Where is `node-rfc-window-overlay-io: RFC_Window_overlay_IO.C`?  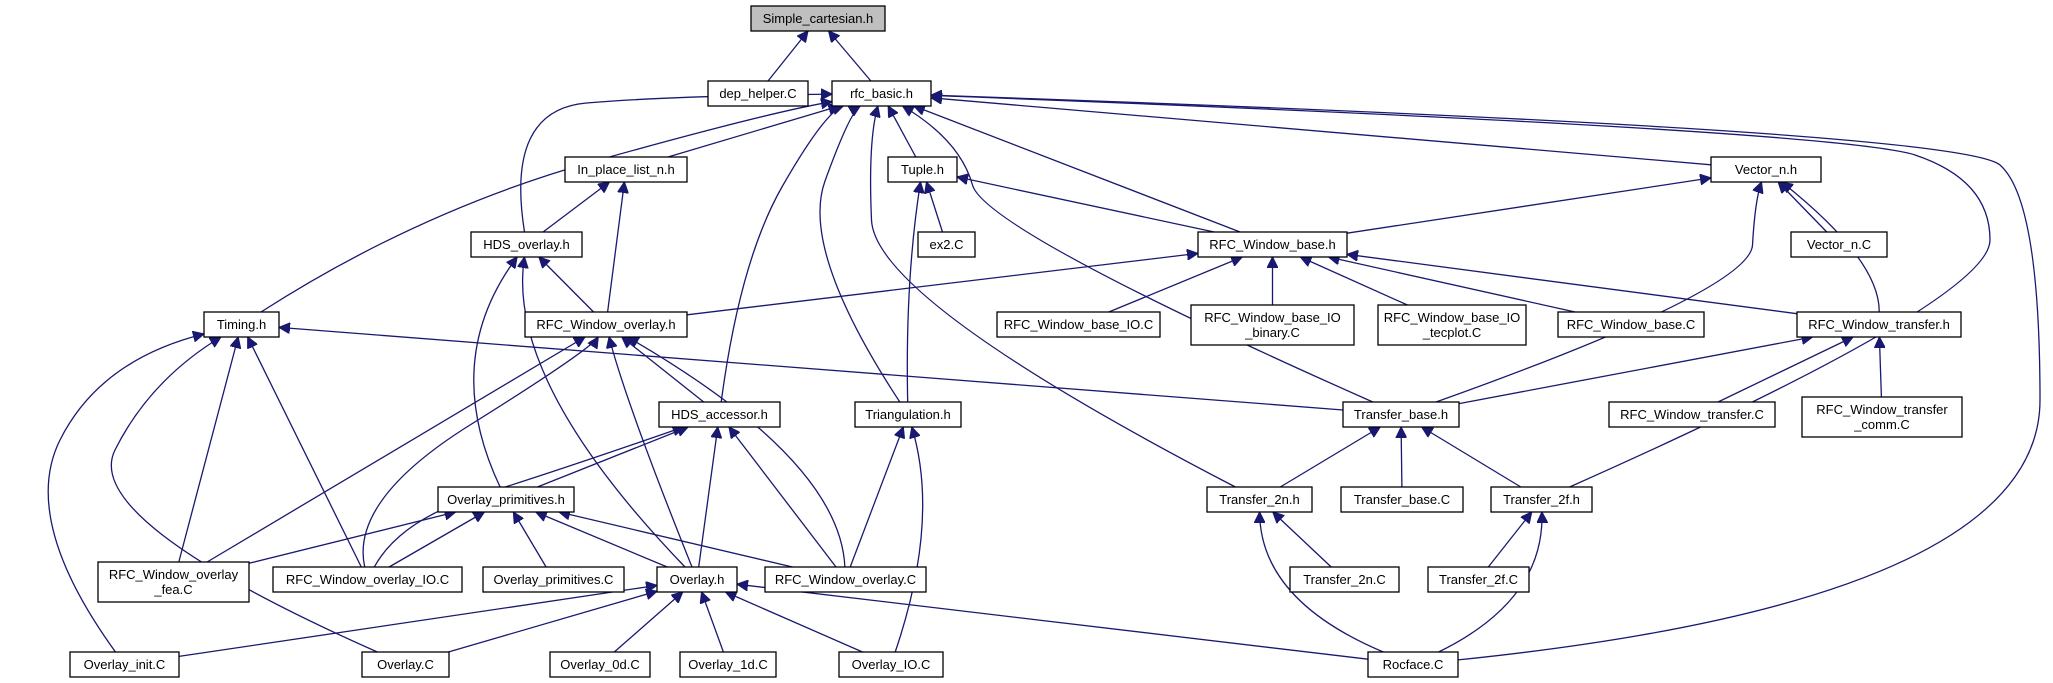 node-rfc-window-overlay-io: RFC_Window_overlay_IO.C is located at coordinates (367, 579).